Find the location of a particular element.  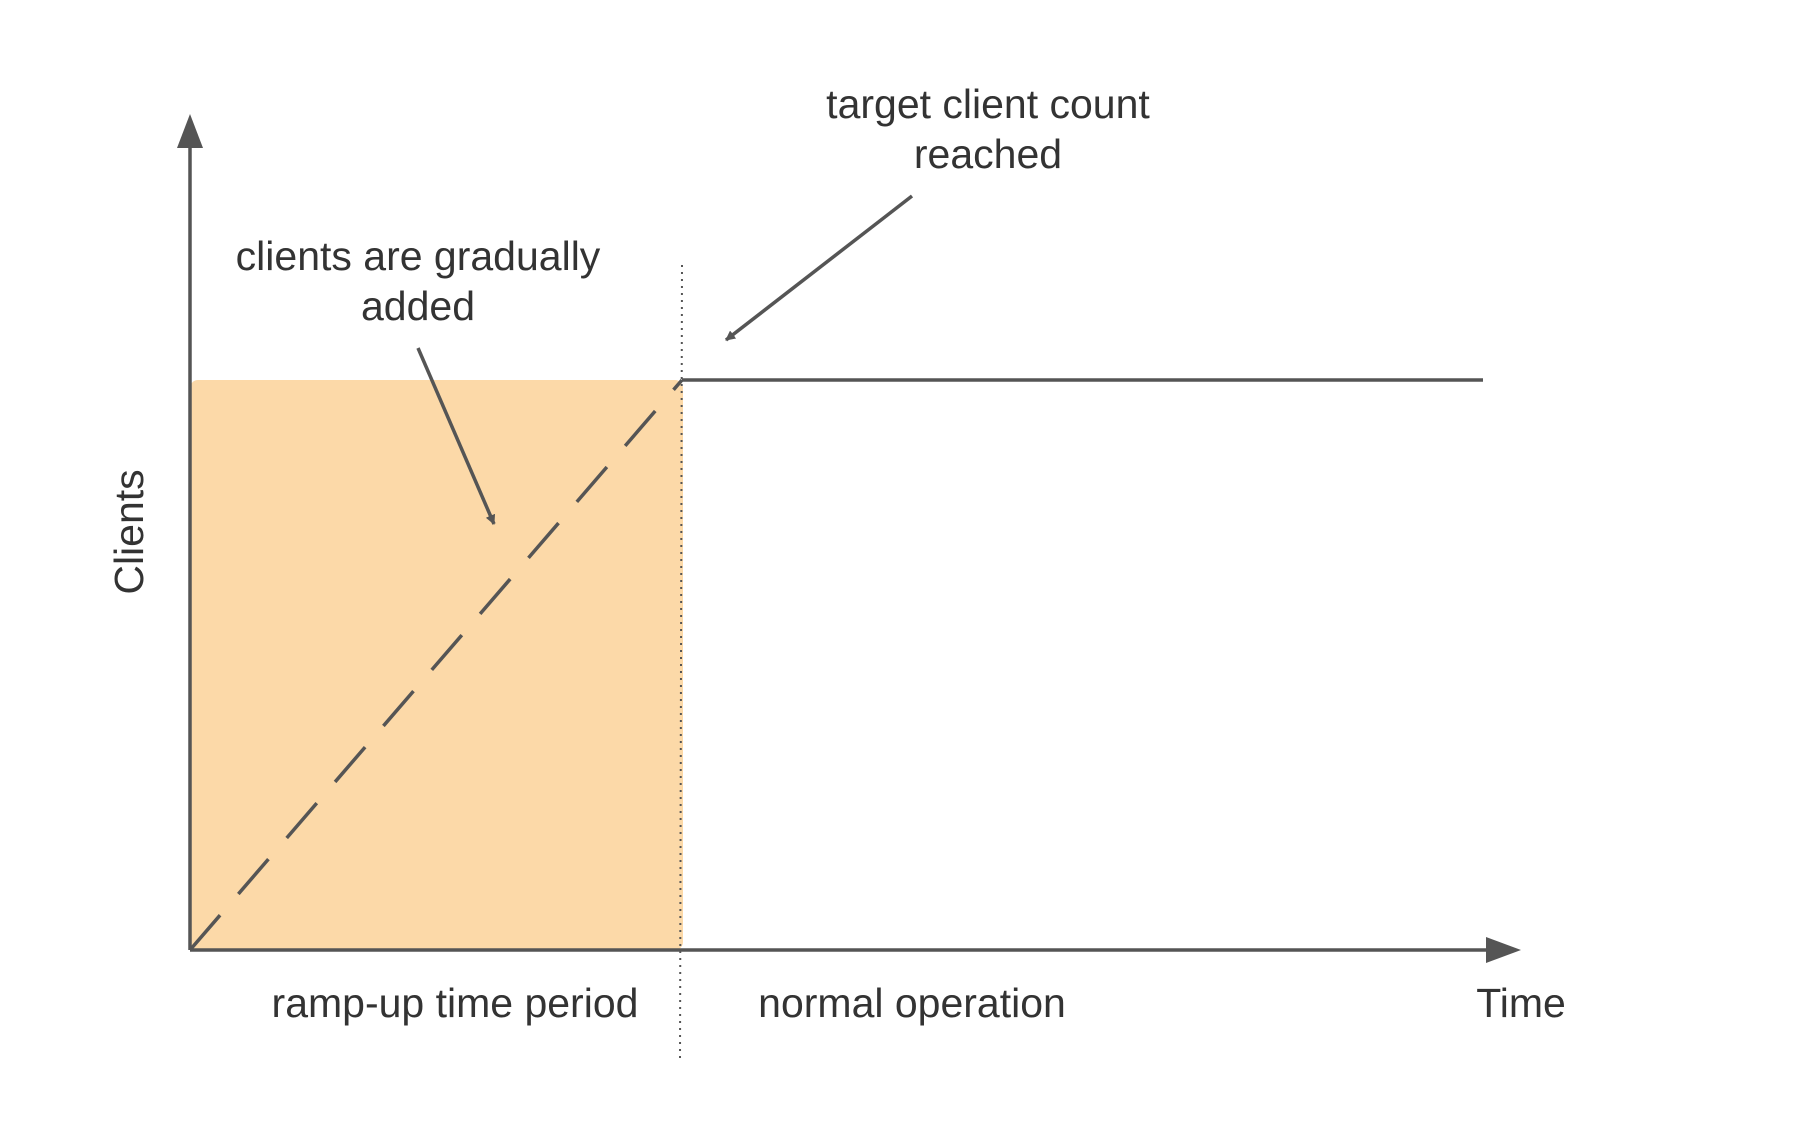

y-axis-arrowhead is located at coordinates (190, 131).